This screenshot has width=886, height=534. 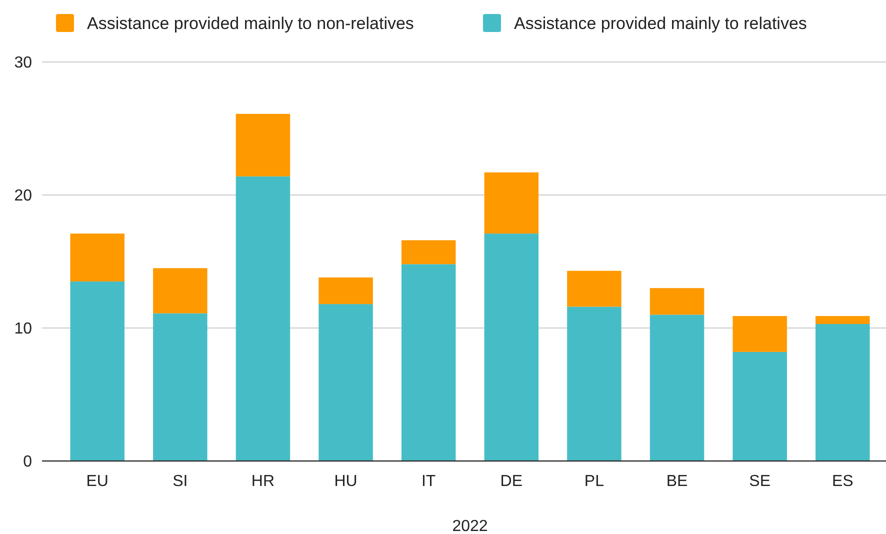 What do you see at coordinates (677, 481) in the screenshot?
I see `x-tick-label: BE` at bounding box center [677, 481].